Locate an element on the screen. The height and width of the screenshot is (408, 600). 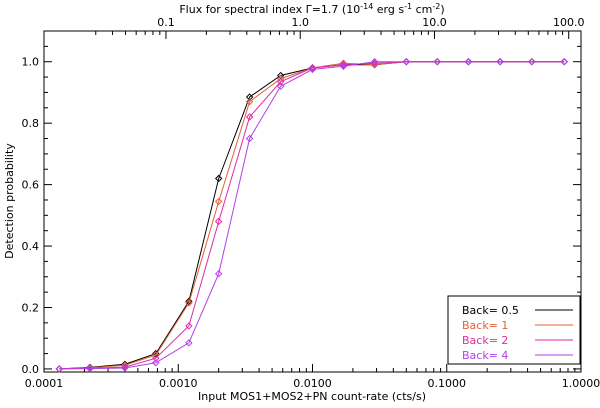
y-tick-label: 0.2 is located at coordinates (31, 307).